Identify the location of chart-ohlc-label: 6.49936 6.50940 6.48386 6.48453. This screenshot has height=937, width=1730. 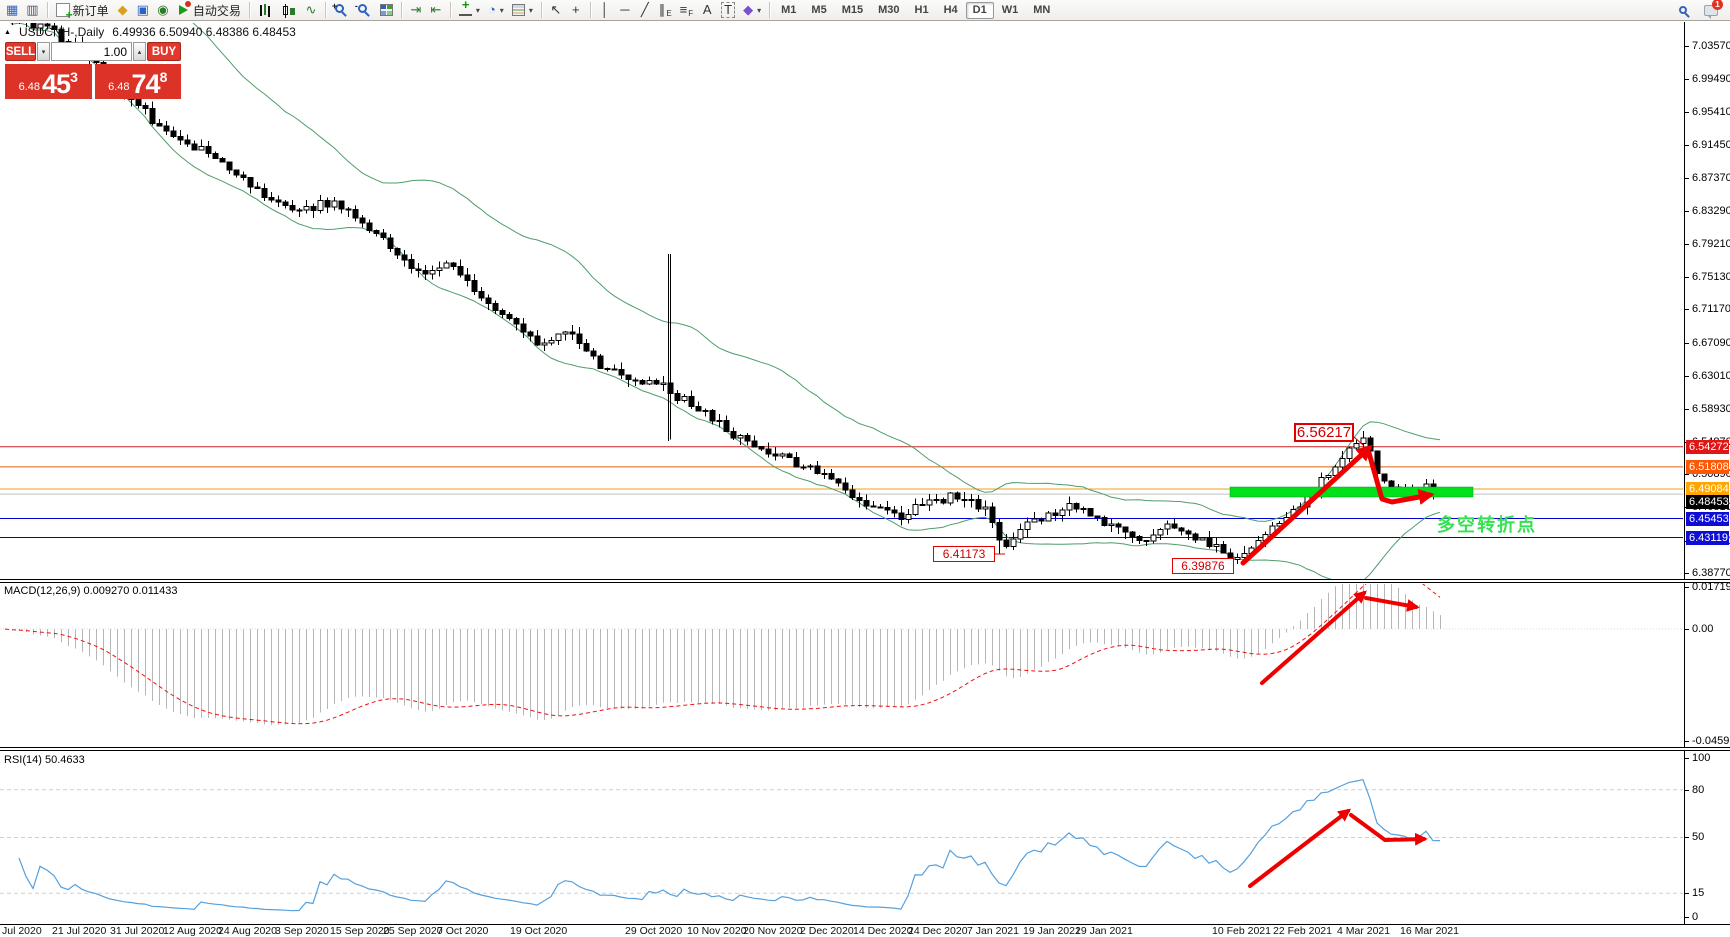
(204, 32).